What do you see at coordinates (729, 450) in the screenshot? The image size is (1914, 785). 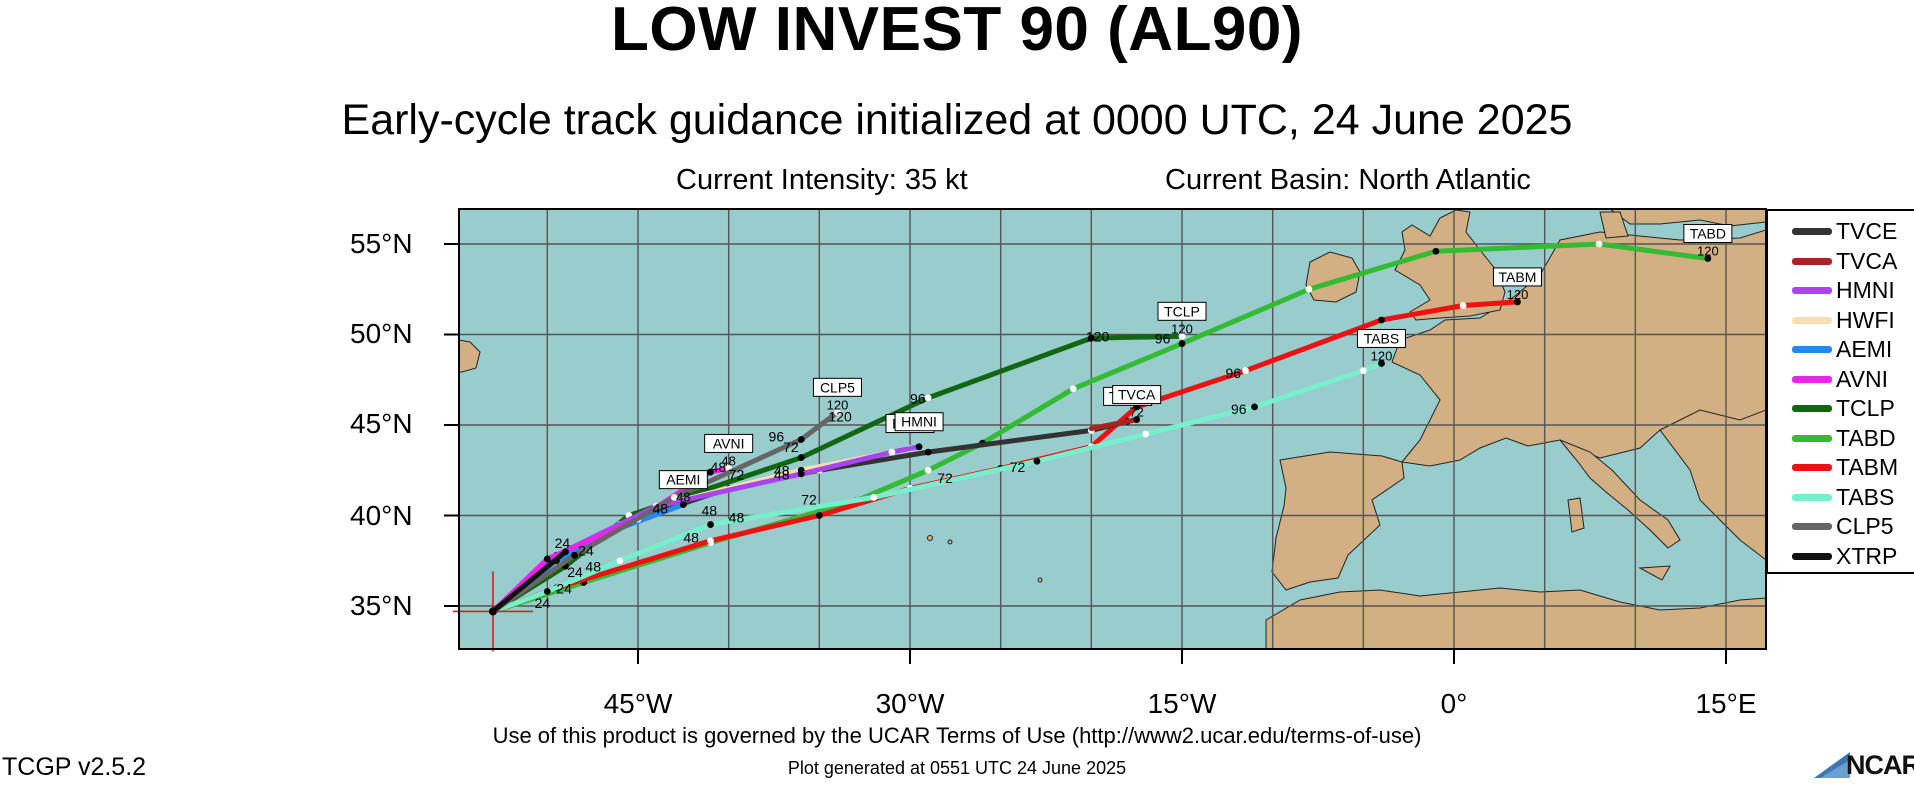 I see `track-end-label-avni: AVNI 48` at bounding box center [729, 450].